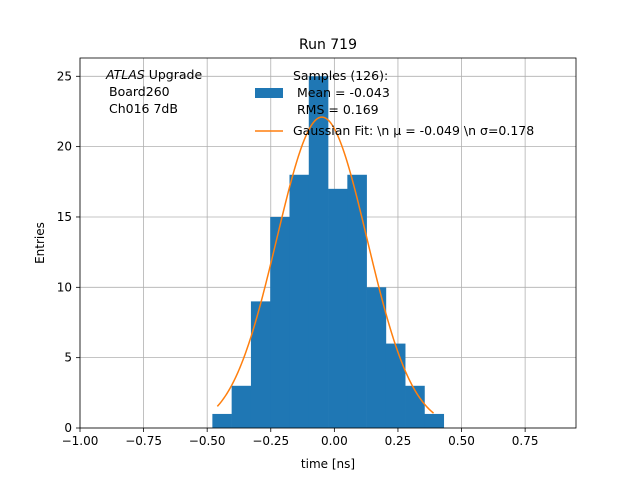  What do you see at coordinates (80, 441) in the screenshot?
I see `x-tick-label: −1.00` at bounding box center [80, 441].